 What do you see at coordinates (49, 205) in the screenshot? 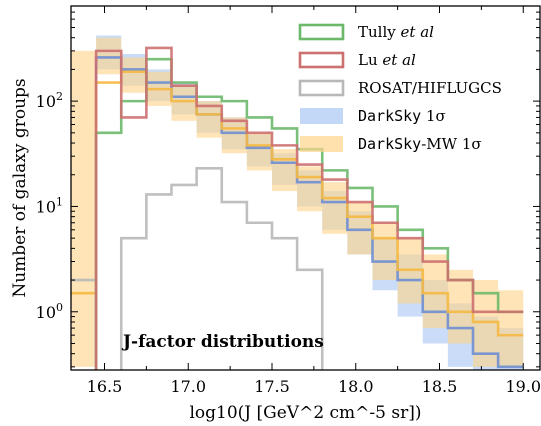
I see `y-tick-label: 10¹` at bounding box center [49, 205].